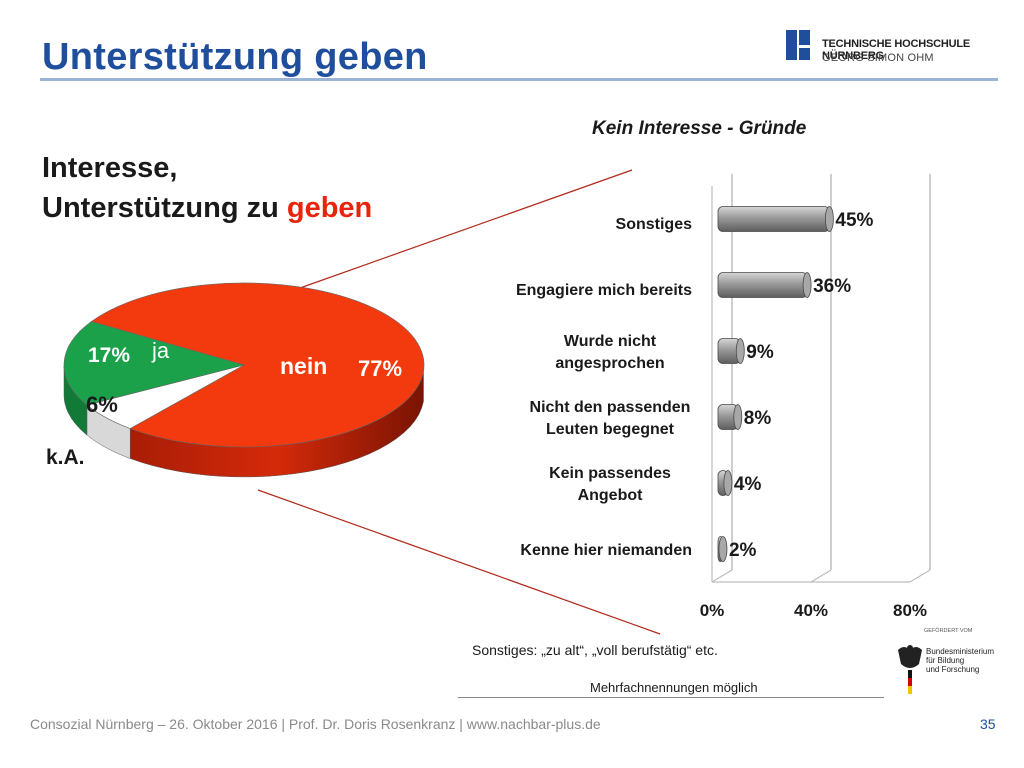 The height and width of the screenshot is (768, 1024). Describe the element at coordinates (960, 651) in the screenshot. I see `bmbf-line1: Bundesministerium` at that location.